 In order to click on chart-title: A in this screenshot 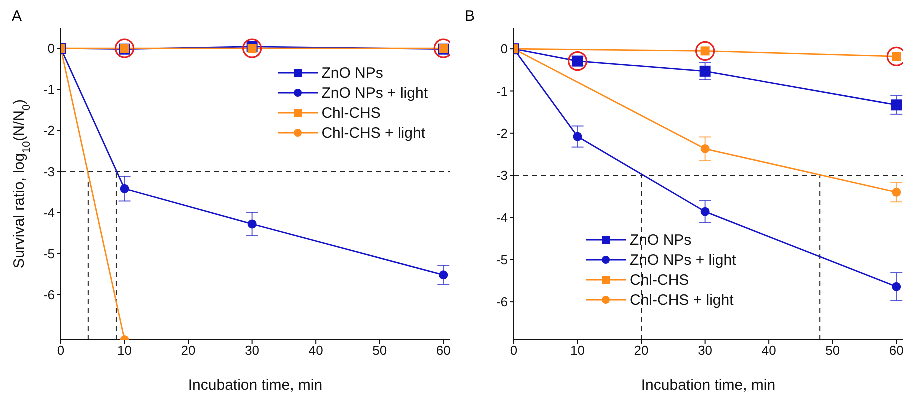, I will do `click(17, 16)`.